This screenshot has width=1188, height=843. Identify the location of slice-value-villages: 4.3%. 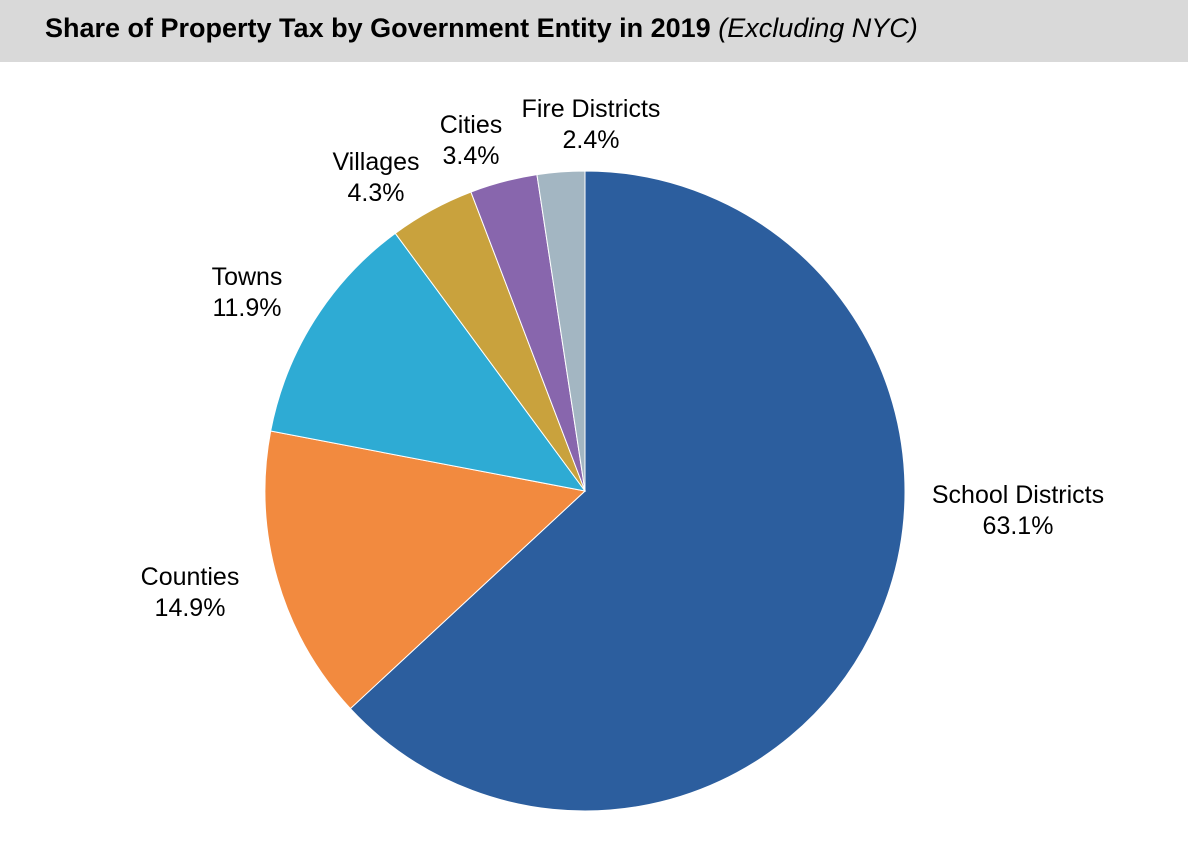
(376, 193).